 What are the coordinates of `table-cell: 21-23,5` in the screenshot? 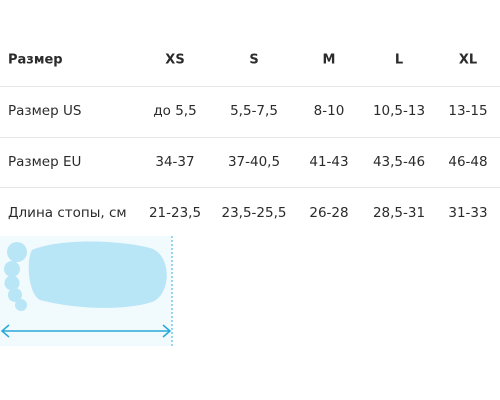 It's located at (175, 213).